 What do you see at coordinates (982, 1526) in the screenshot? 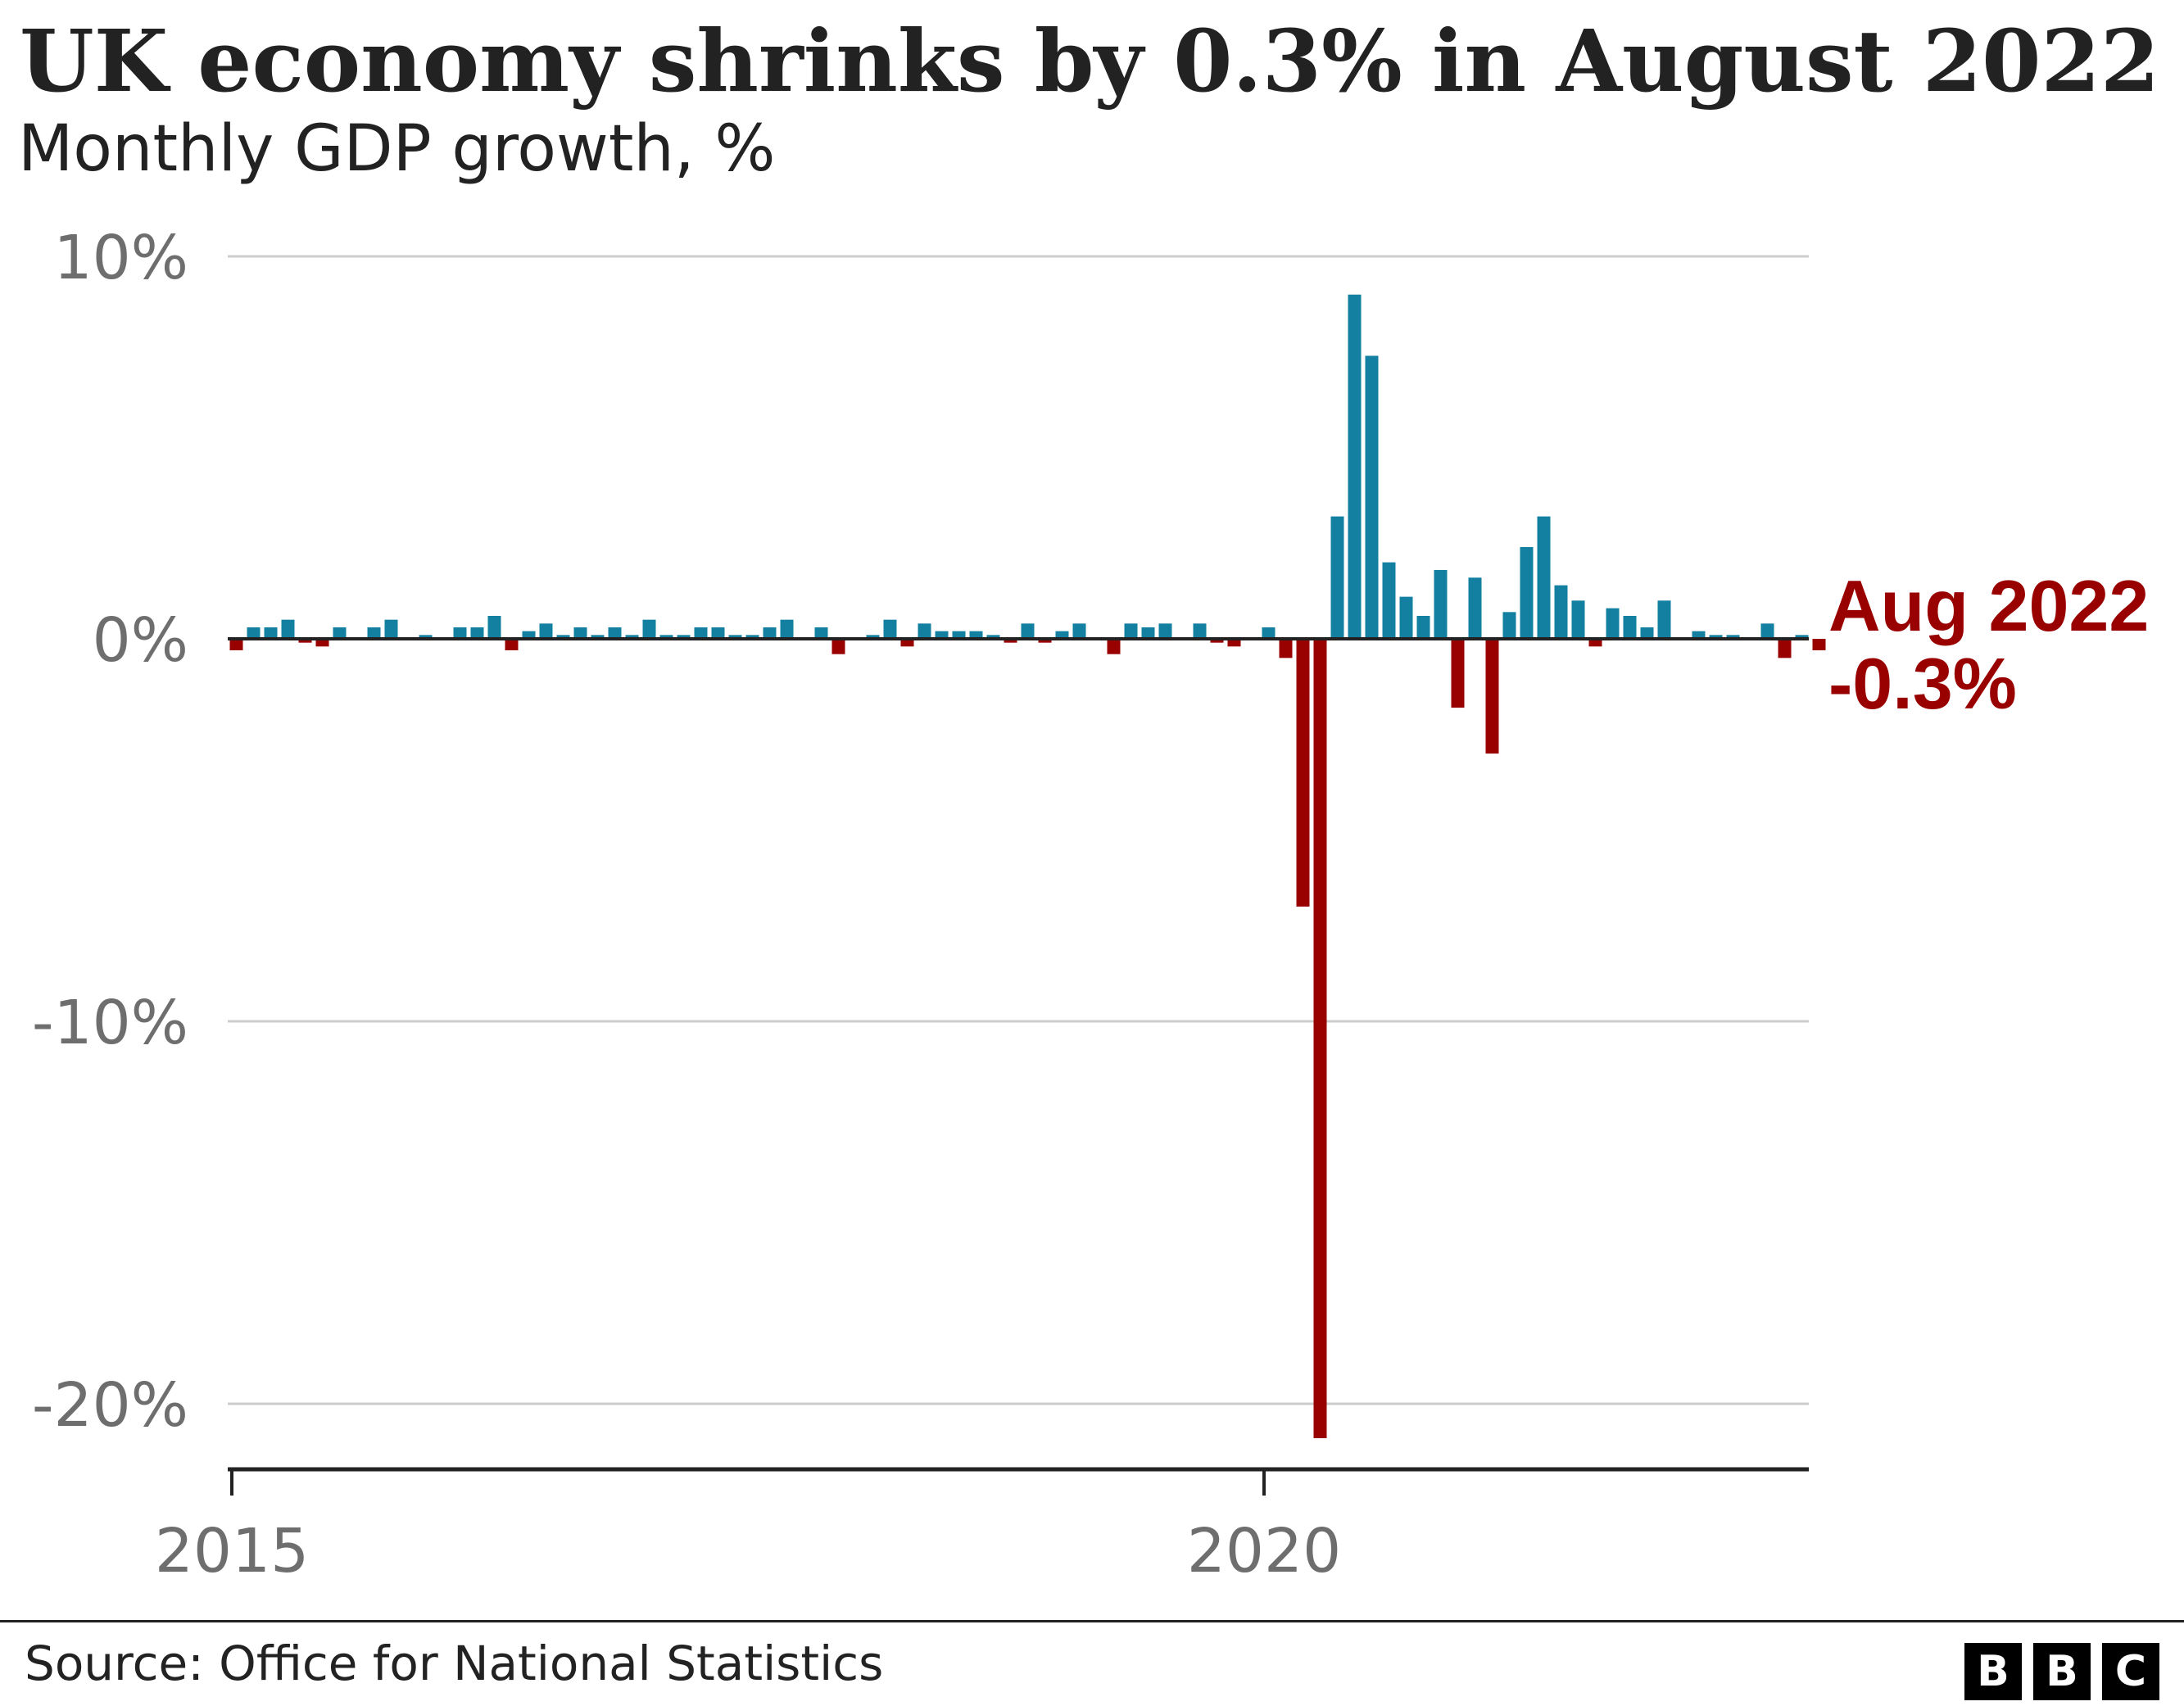
I see `x-axis: 2015 2020` at bounding box center [982, 1526].